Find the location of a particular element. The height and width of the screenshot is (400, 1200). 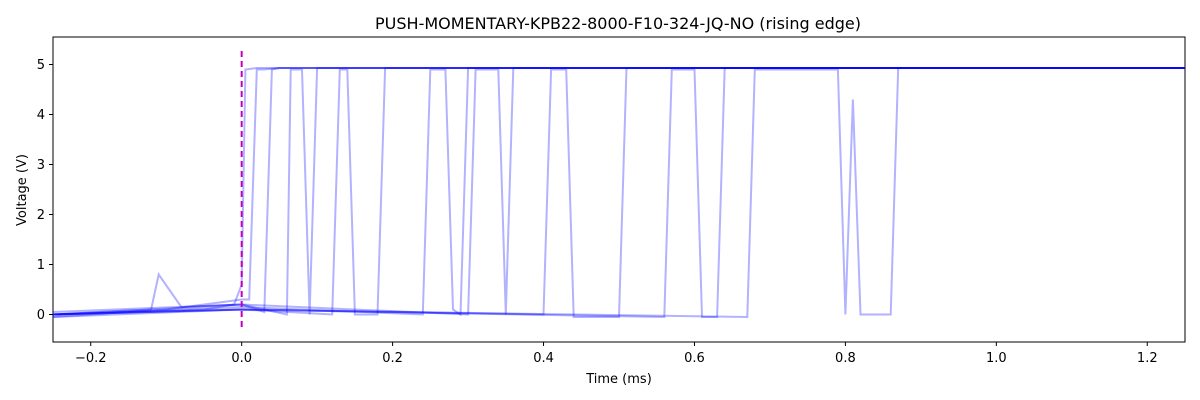

y-tick-label: 3 is located at coordinates (41, 165).